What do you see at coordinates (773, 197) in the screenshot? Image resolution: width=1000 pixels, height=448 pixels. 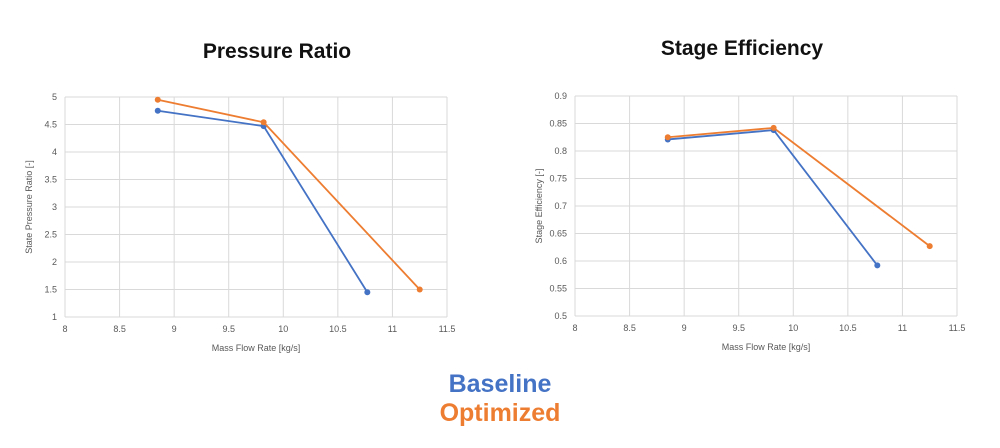 I see `baseline-series-line` at bounding box center [773, 197].